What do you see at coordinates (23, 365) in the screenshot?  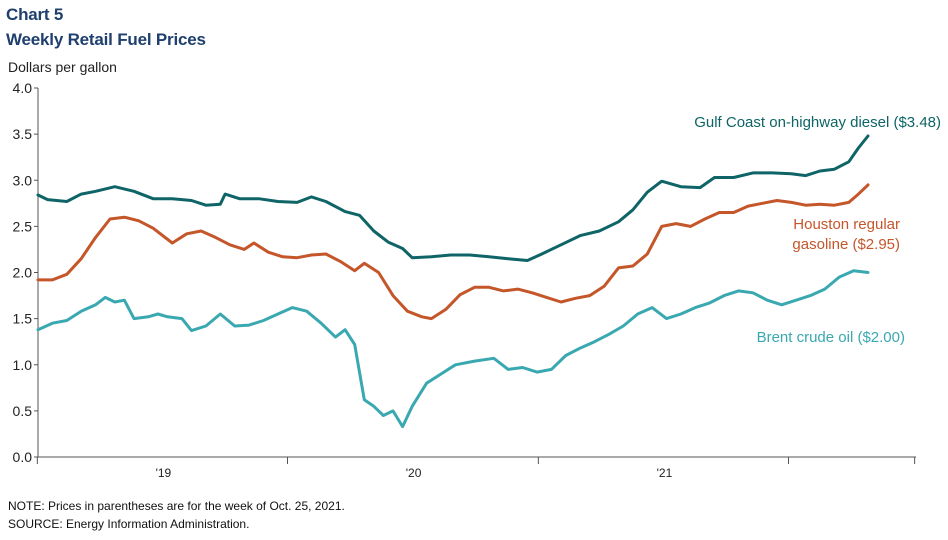 I see `y-tick-label: 1.0` at bounding box center [23, 365].